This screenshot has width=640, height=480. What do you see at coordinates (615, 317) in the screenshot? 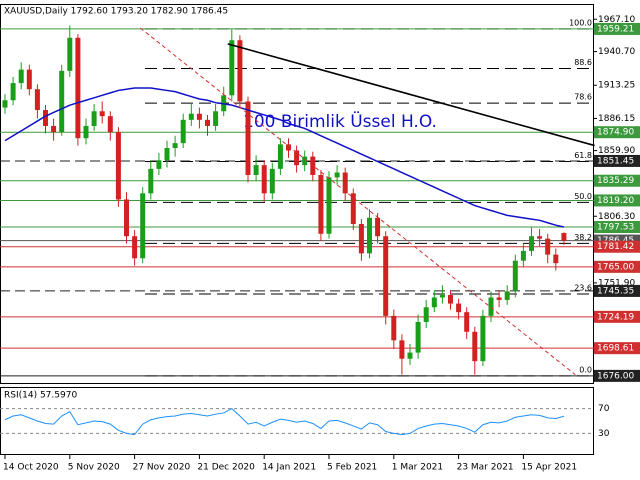
I see `level-label: 1724.19` at bounding box center [615, 317].